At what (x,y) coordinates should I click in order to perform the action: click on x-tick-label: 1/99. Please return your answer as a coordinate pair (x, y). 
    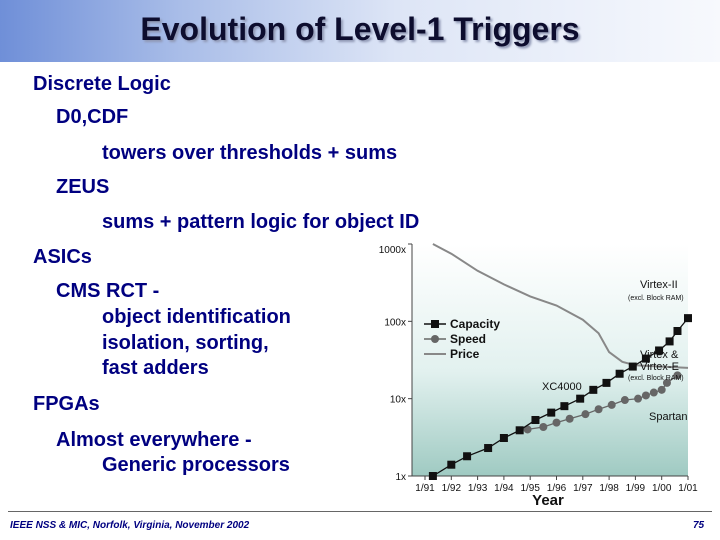
    Looking at the image, I should click on (636, 488).